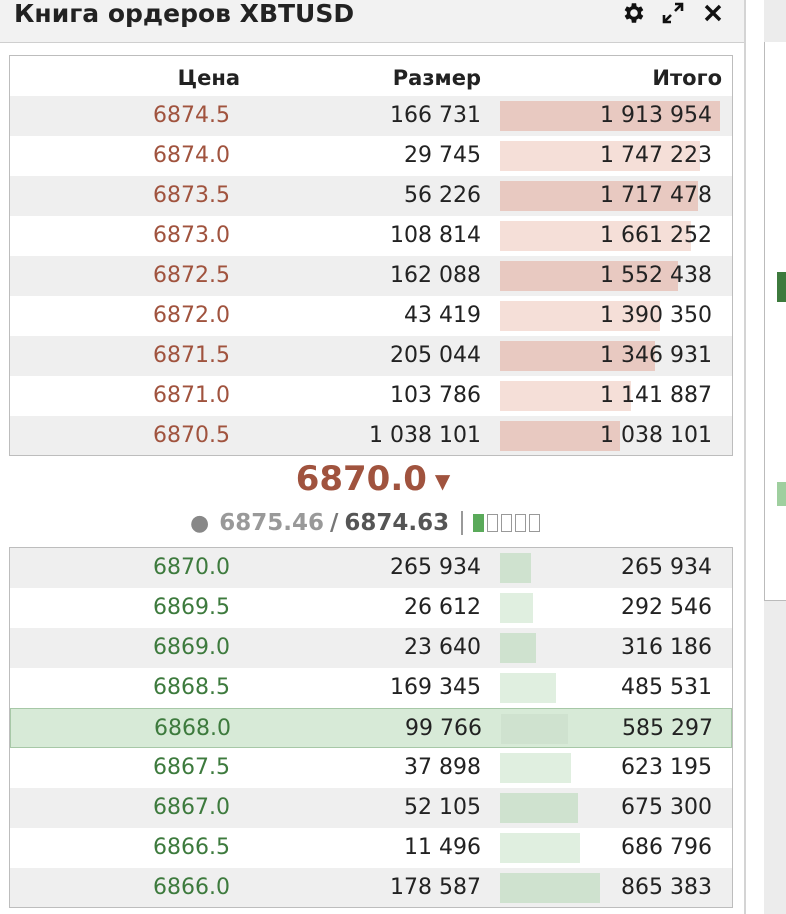  What do you see at coordinates (191, 567) in the screenshot?
I see `bid-price: 6870.0` at bounding box center [191, 567].